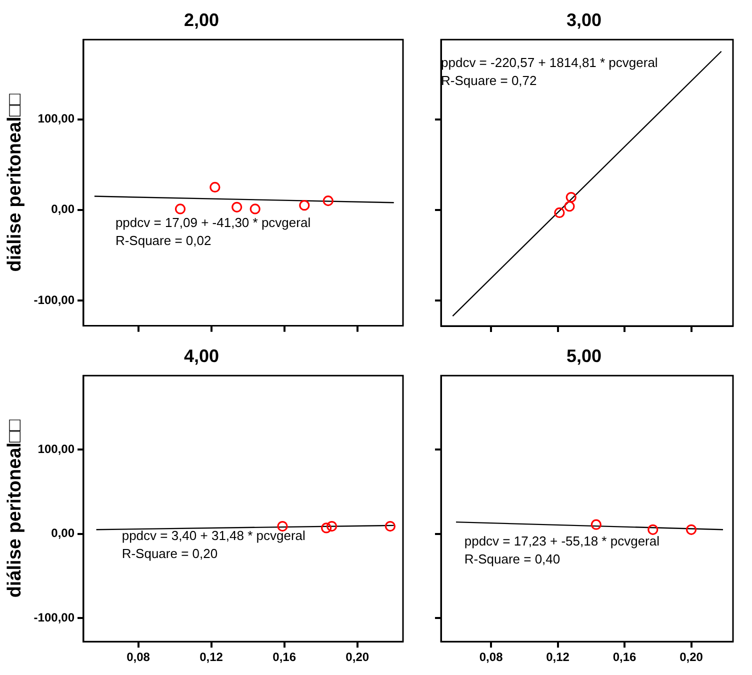 The width and height of the screenshot is (752, 675). Describe the element at coordinates (170, 553) in the screenshot. I see `annotation: R-Square = 0,20` at that location.